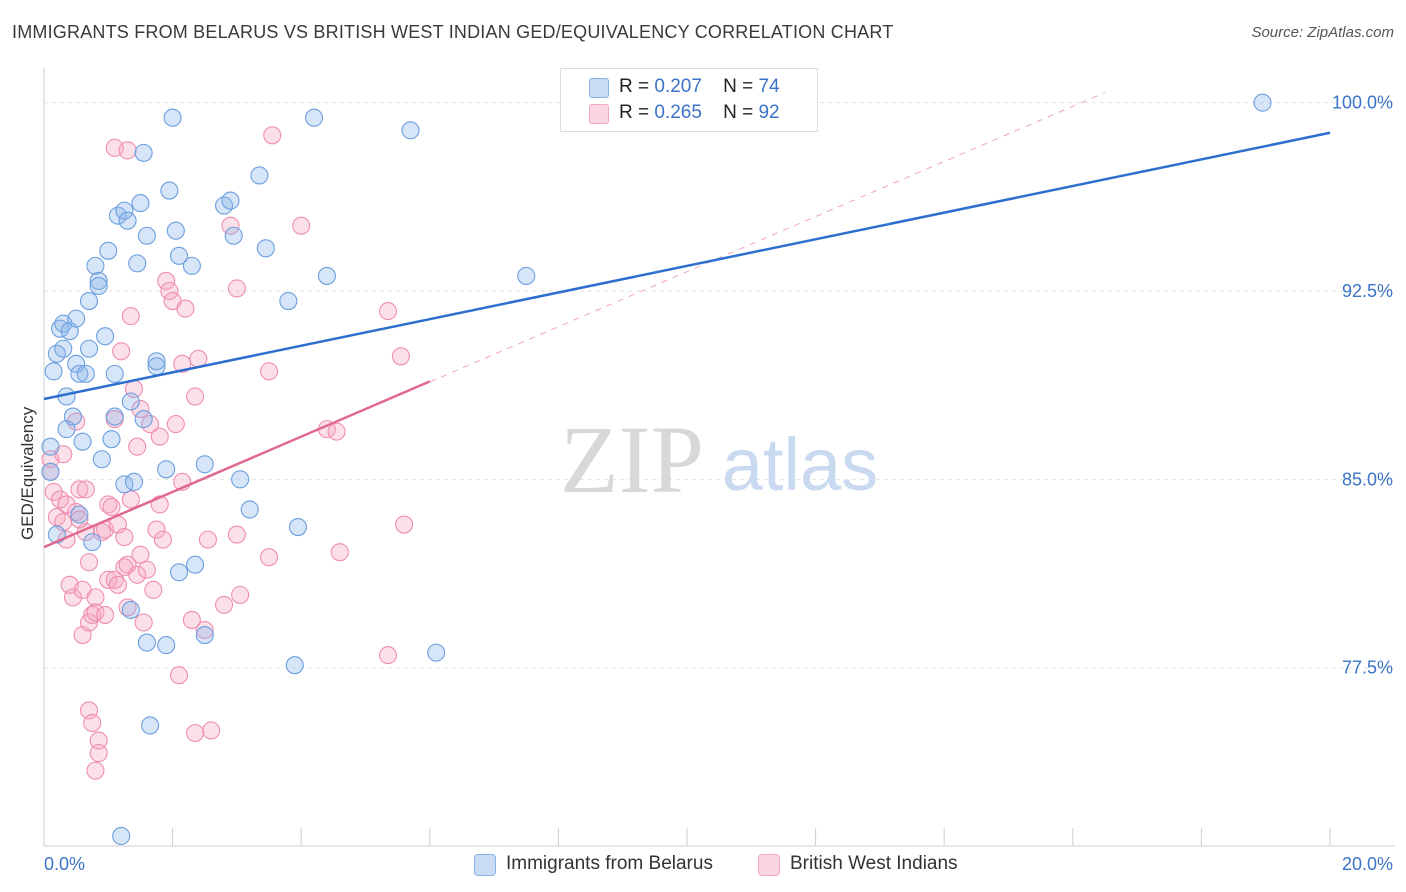 Image resolution: width=1406 pixels, height=892 pixels. Describe the element at coordinates (1367, 668) in the screenshot. I see `y-tick-label: 77.5%` at that location.